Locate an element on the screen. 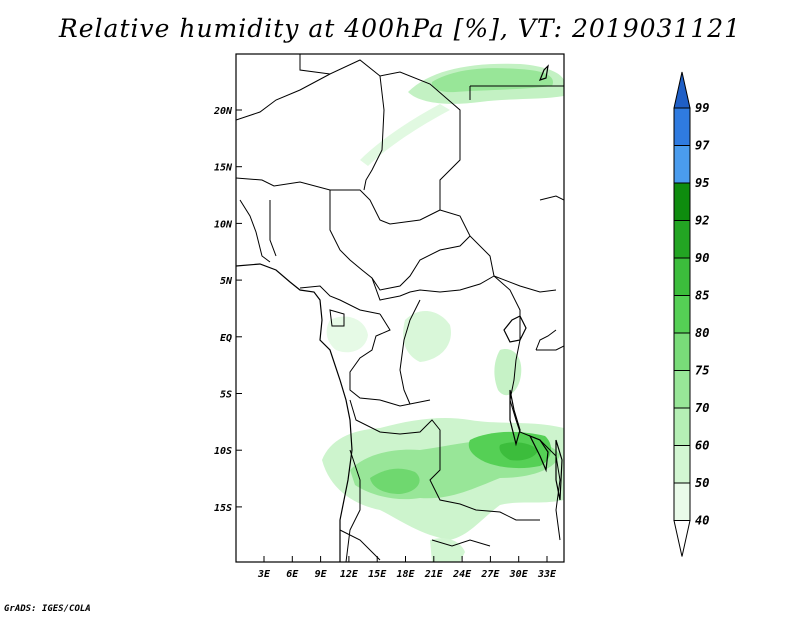 This screenshot has height=618, width=800. colorbar-label: 80 is located at coordinates (702, 333).